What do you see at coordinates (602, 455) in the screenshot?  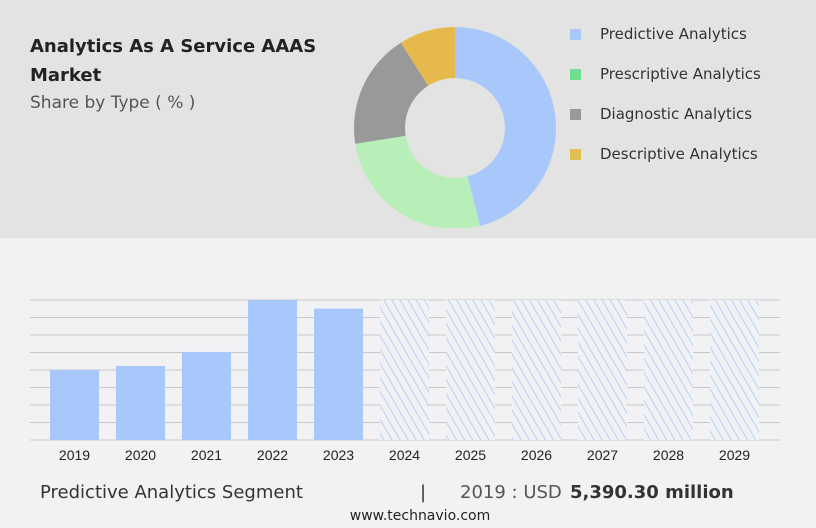 I see `x-tick-label: 2027` at bounding box center [602, 455].